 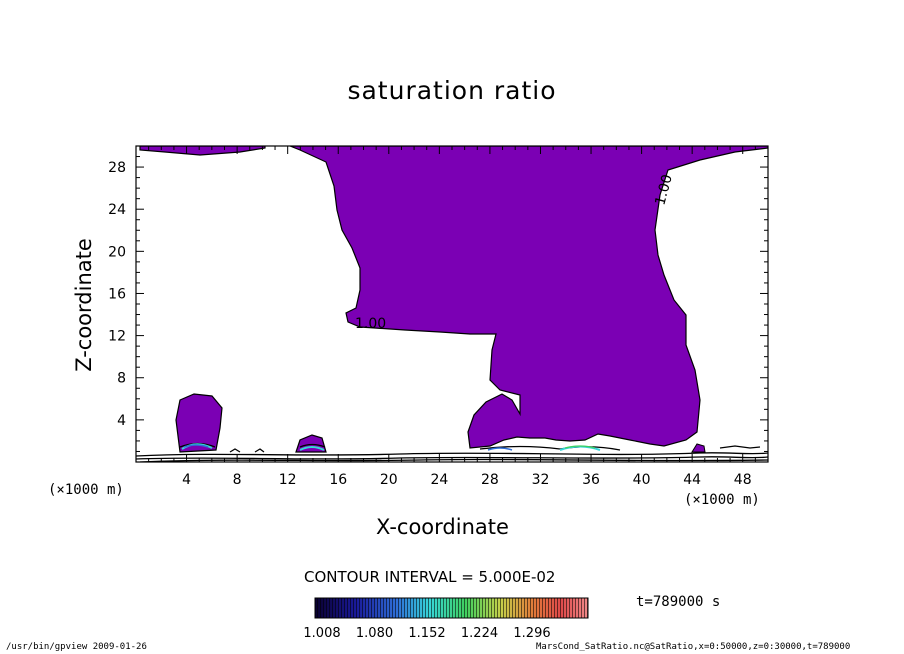 What do you see at coordinates (76, 647) in the screenshot?
I see `footer-left: /usr/bin/gpview 2009-01-26` at bounding box center [76, 647].